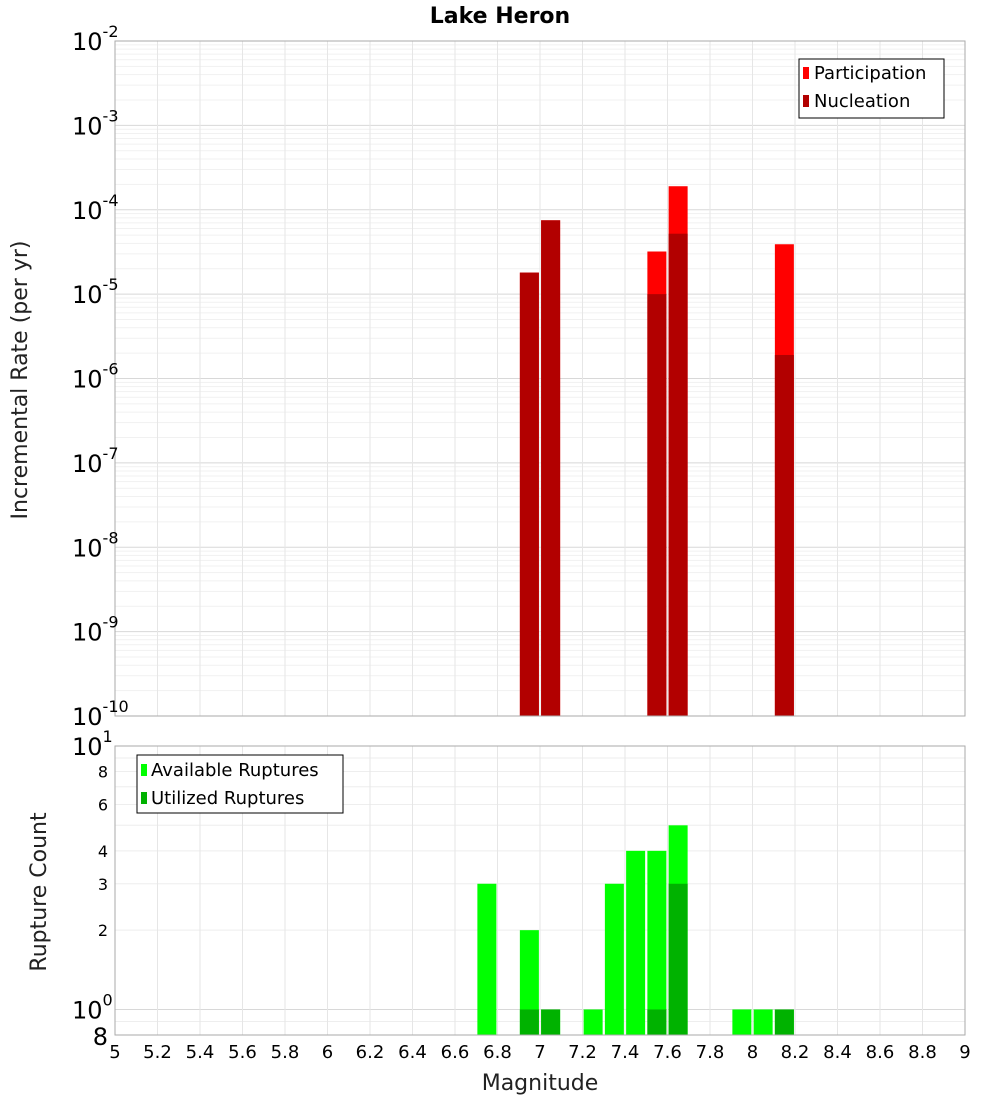 The width and height of the screenshot is (1000, 1100). I want to click on top-y-axis-label: Incremental Rate (per yr), so click(20, 380).